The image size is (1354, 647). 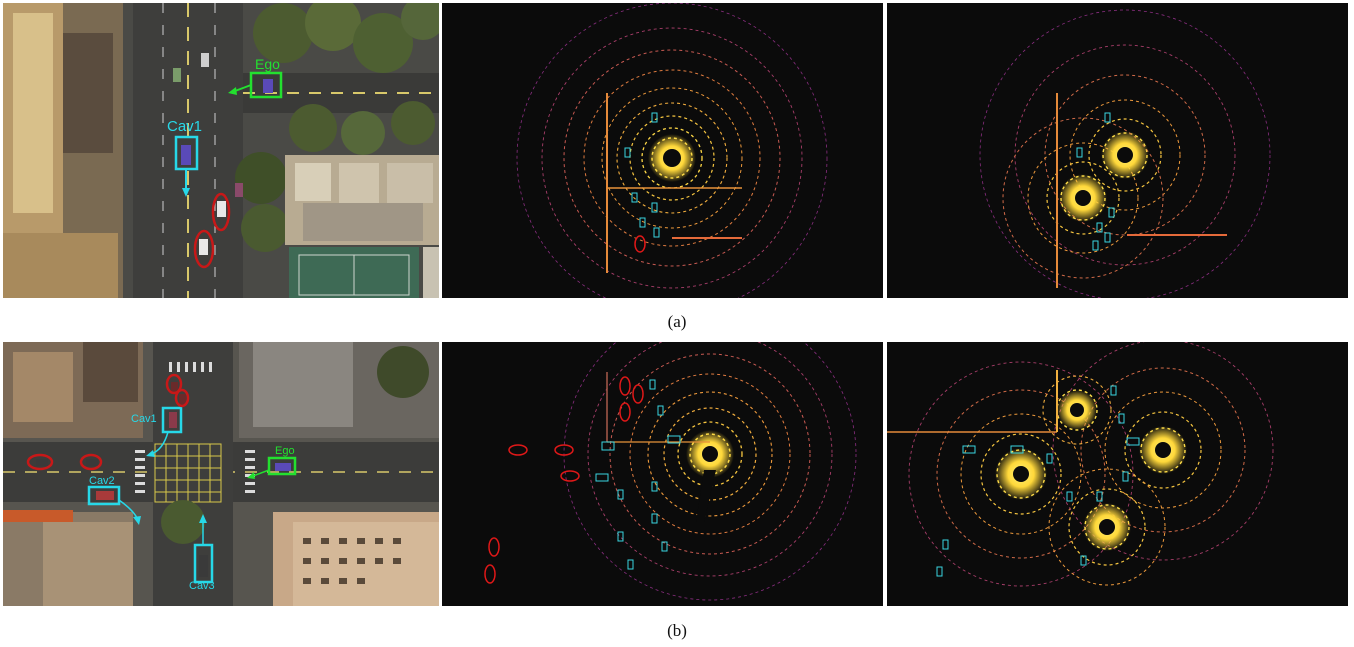 I want to click on cav3-label: Cav3, so click(x=202, y=586).